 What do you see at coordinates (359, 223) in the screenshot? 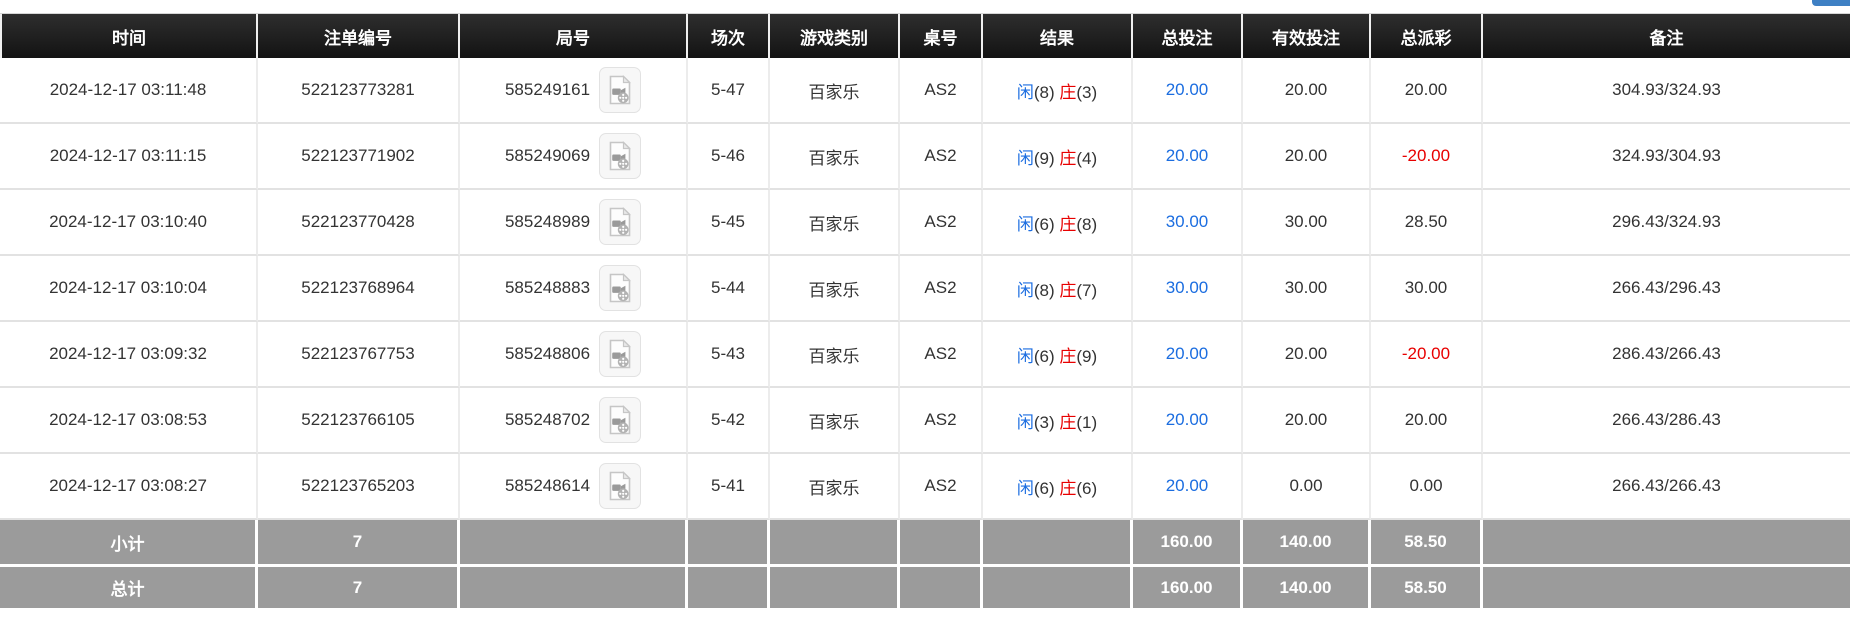
I see `cell-bet-id: 522123770428` at bounding box center [359, 223].